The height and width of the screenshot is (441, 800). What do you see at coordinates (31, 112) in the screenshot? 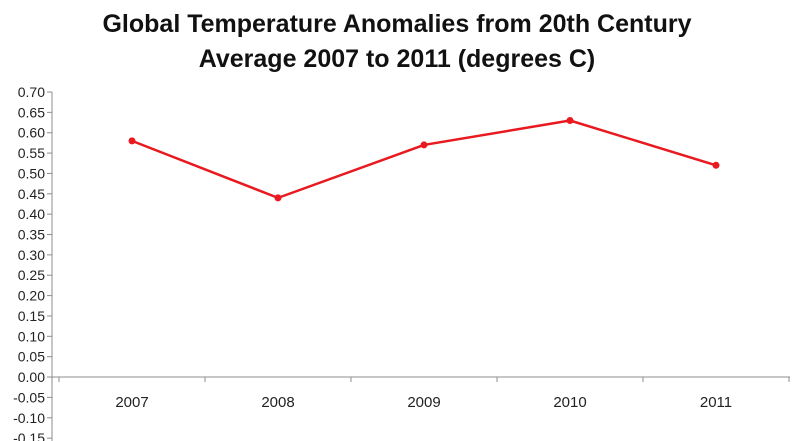
I see `y-tick-label: 0.65` at bounding box center [31, 112].